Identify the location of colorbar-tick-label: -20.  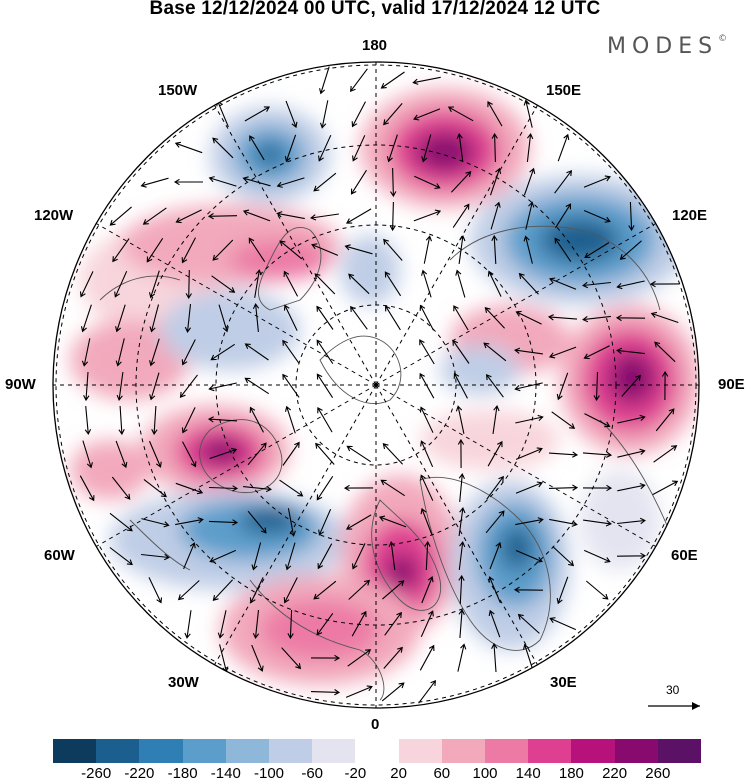
(355, 773).